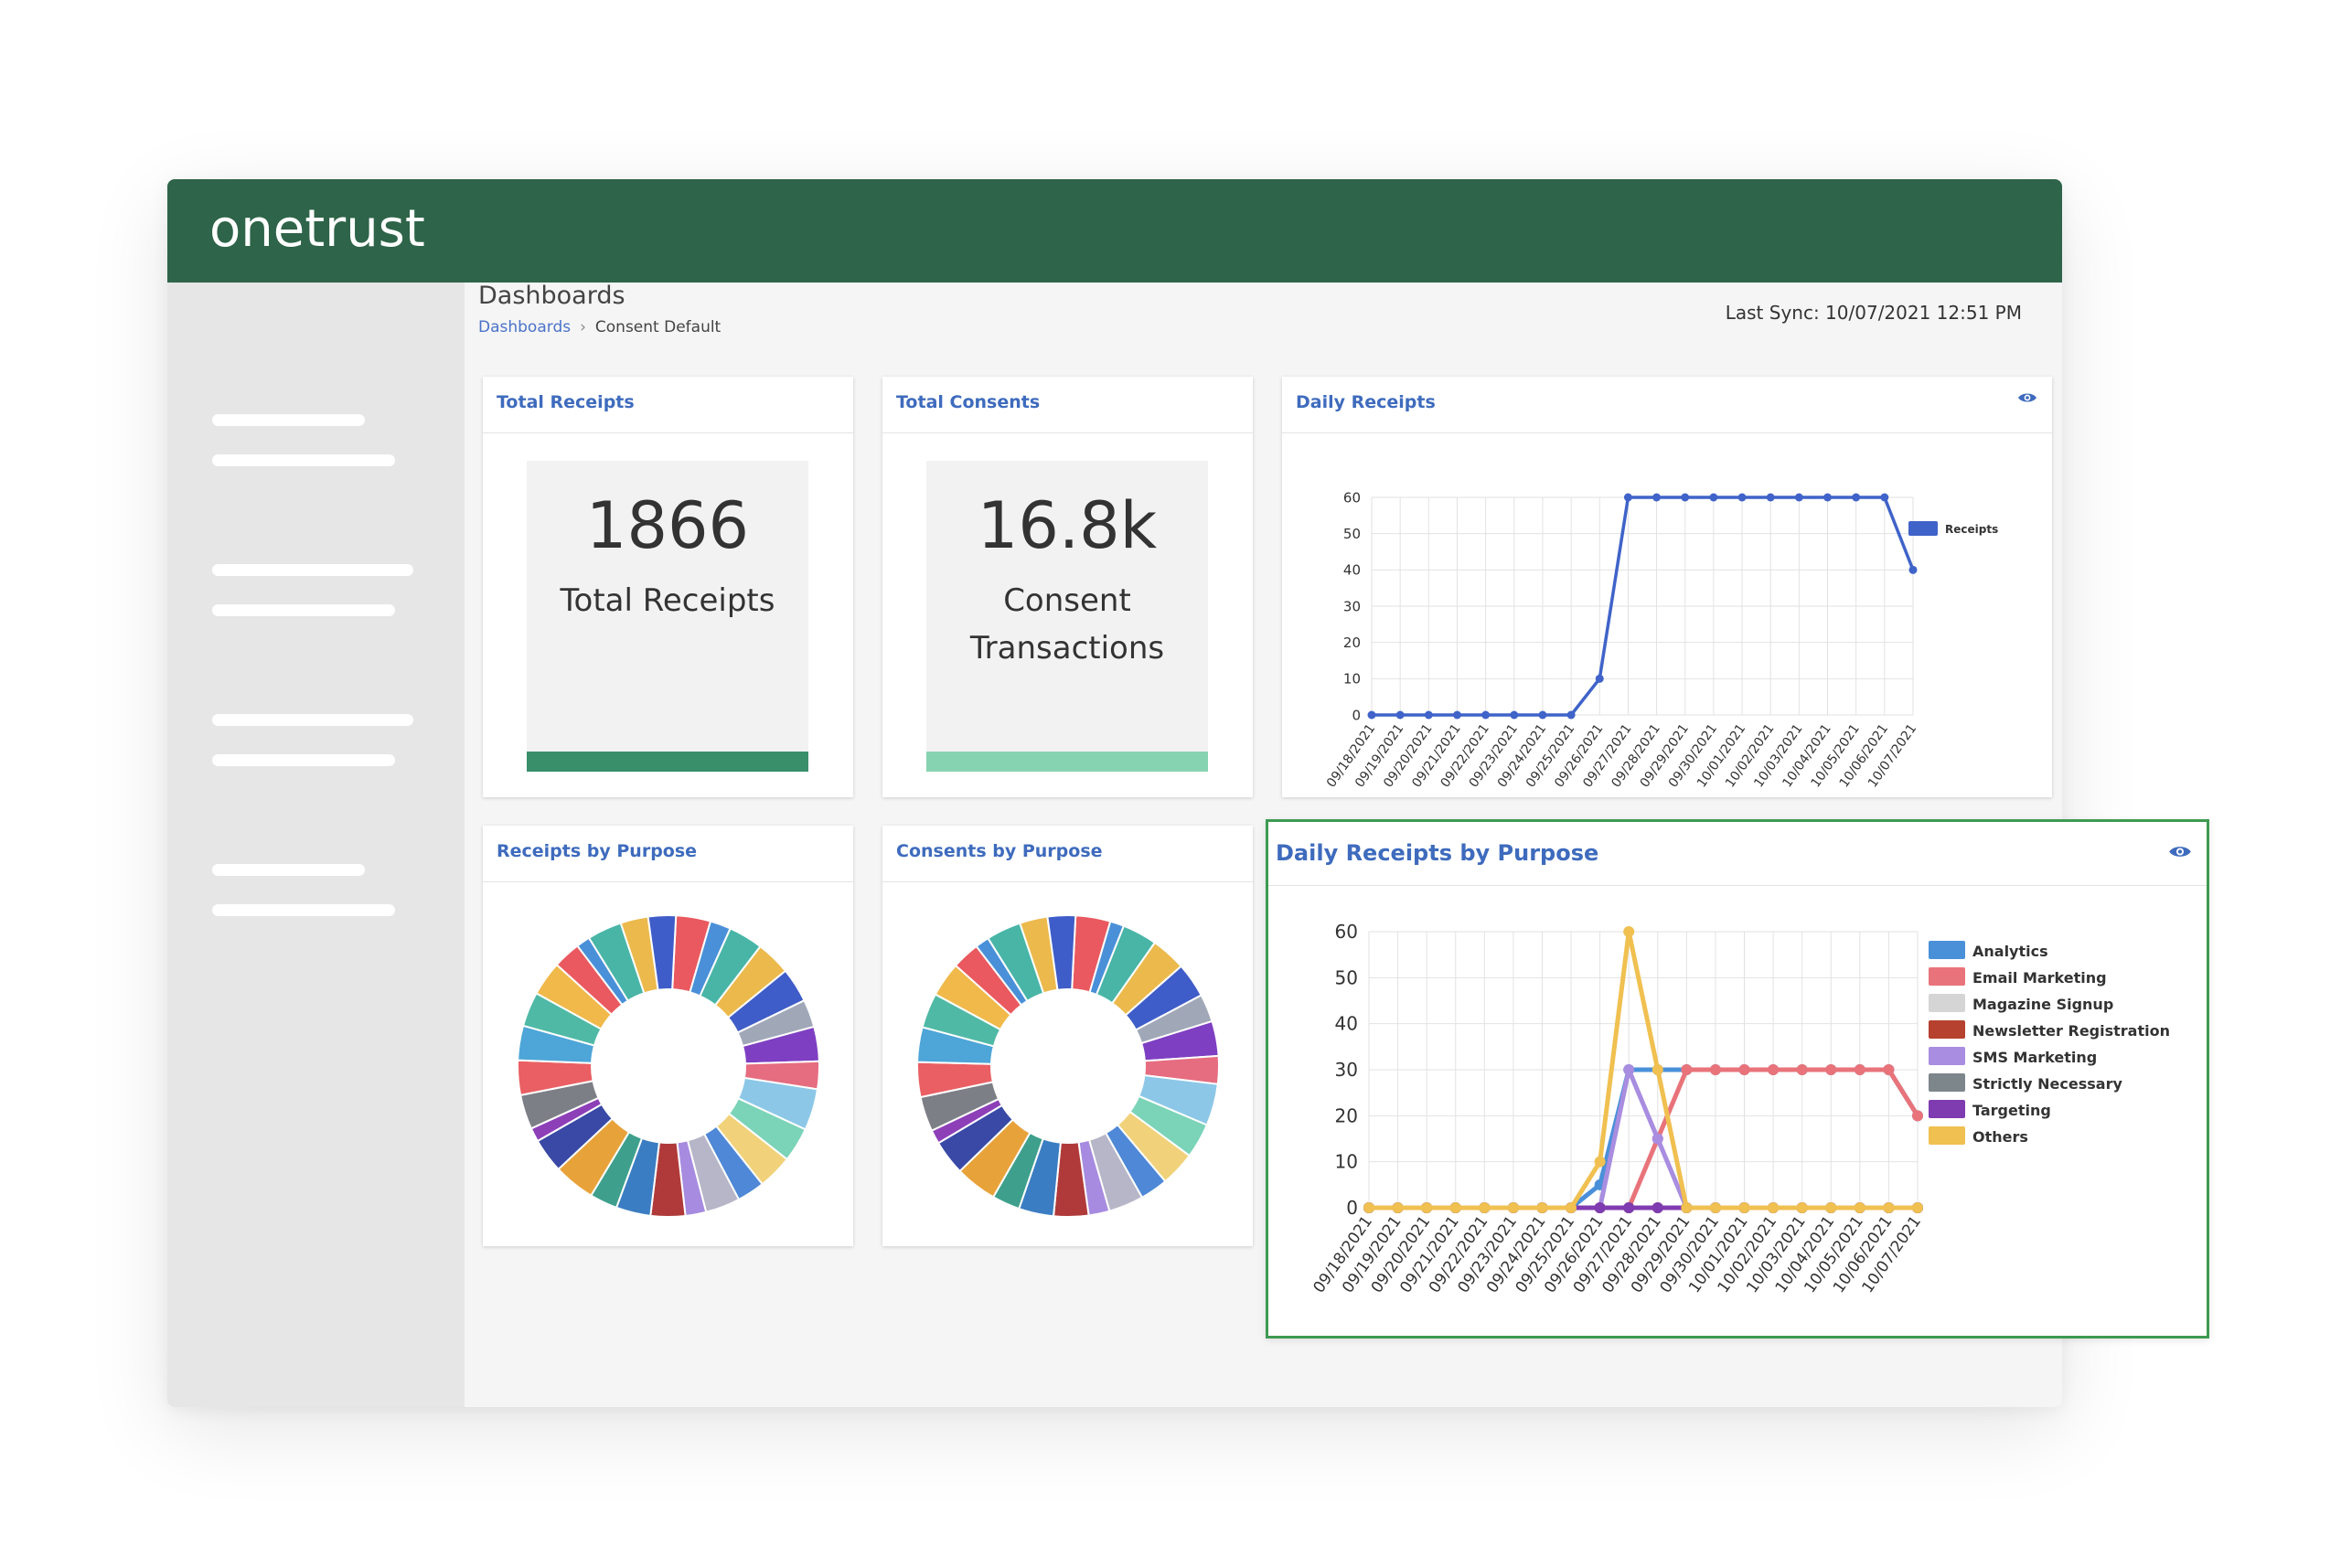  What do you see at coordinates (1352, 606) in the screenshot?
I see `y-tick-label: 30` at bounding box center [1352, 606].